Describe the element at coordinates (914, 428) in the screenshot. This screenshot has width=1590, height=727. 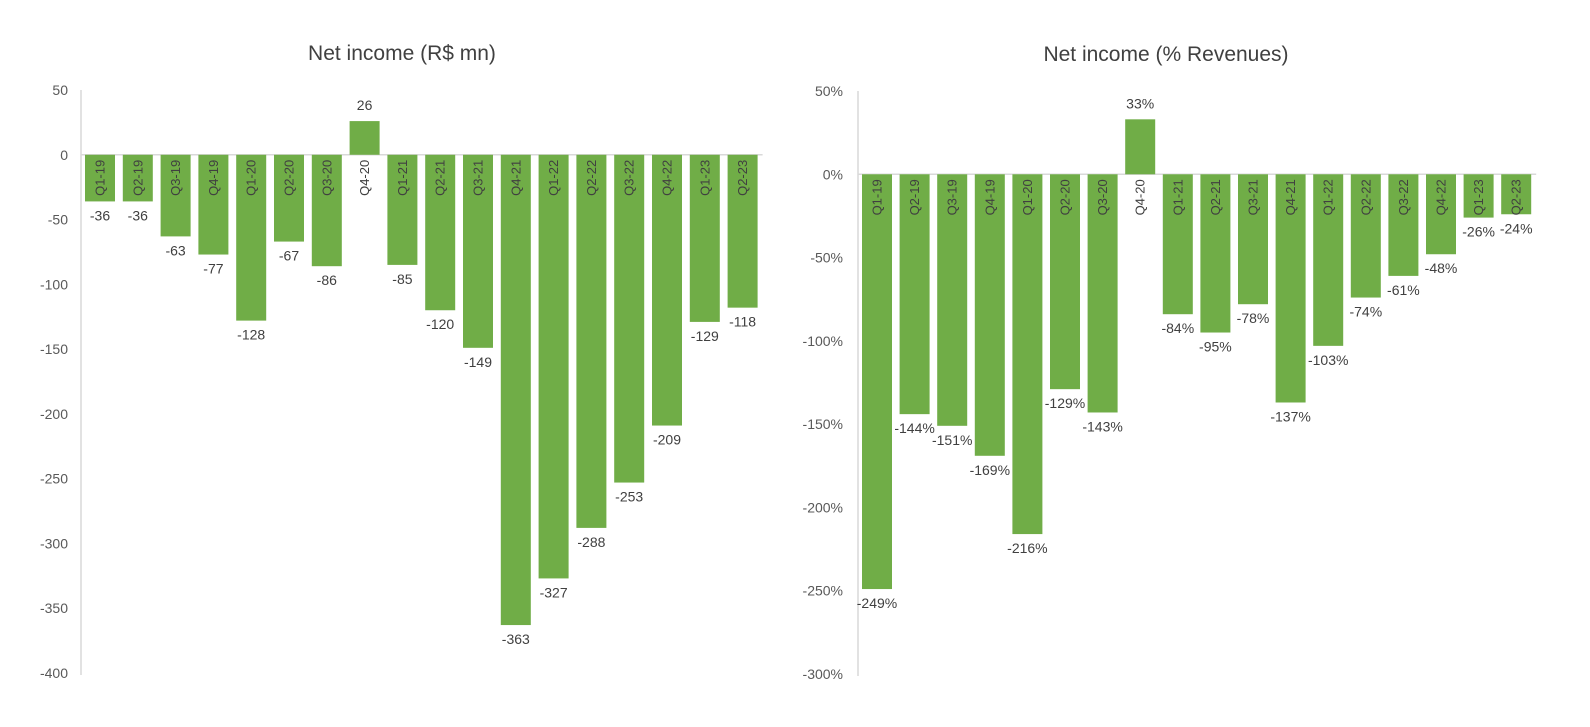
I see `data-label: -144%` at that location.